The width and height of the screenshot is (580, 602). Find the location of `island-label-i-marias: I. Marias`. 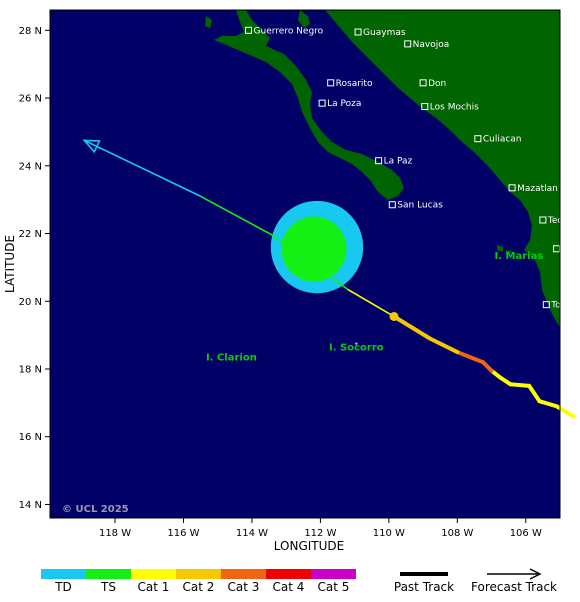

island-label-i-marias: I. Marias is located at coordinates (519, 256).